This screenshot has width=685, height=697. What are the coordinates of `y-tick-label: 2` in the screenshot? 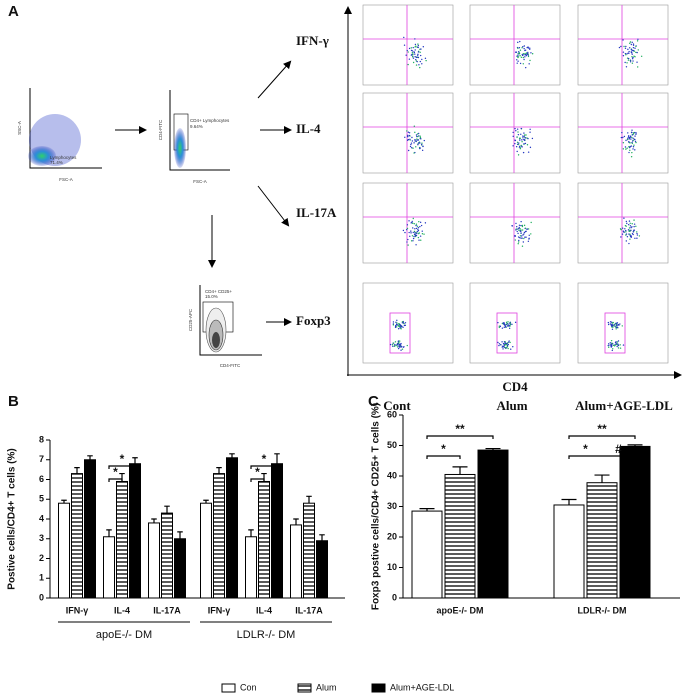 It's located at (41, 558).